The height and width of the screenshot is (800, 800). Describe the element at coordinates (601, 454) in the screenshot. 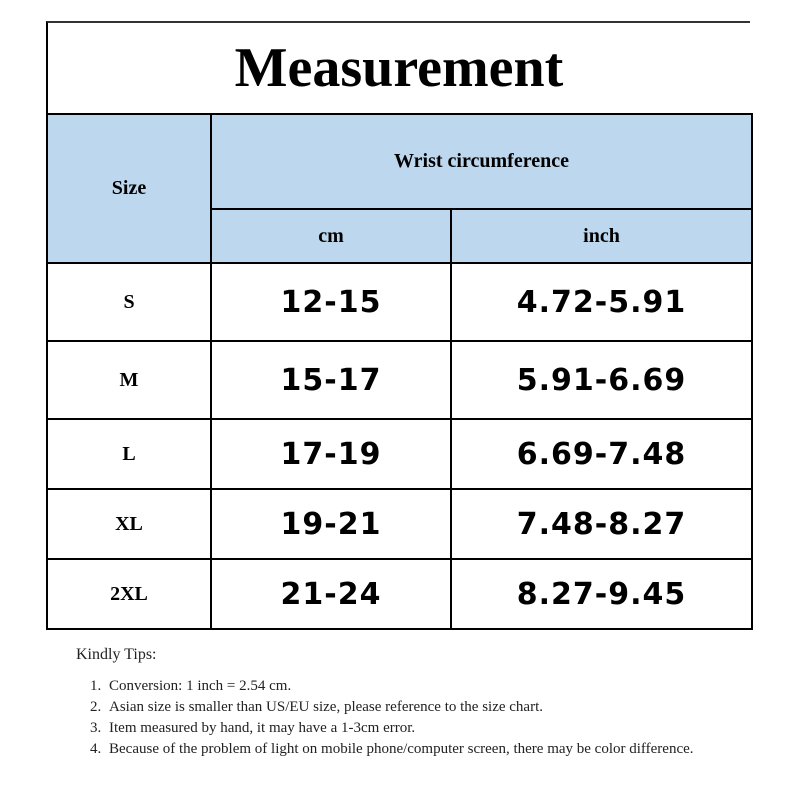

I see `inch-cell: 6.69-7.48` at that location.